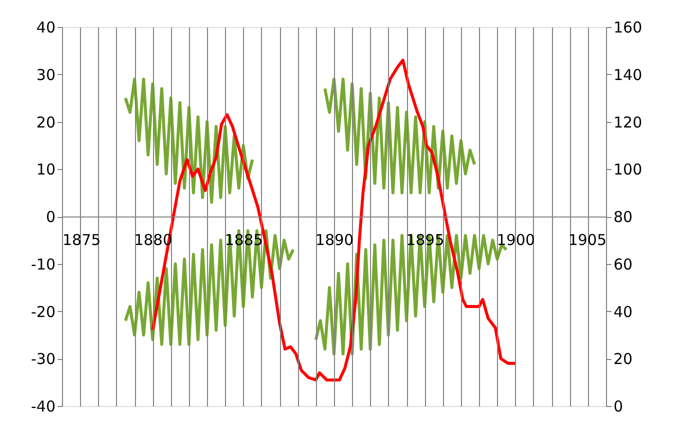  What do you see at coordinates (628, 27) in the screenshot?
I see `y2-tick-label: 160` at bounding box center [628, 27].